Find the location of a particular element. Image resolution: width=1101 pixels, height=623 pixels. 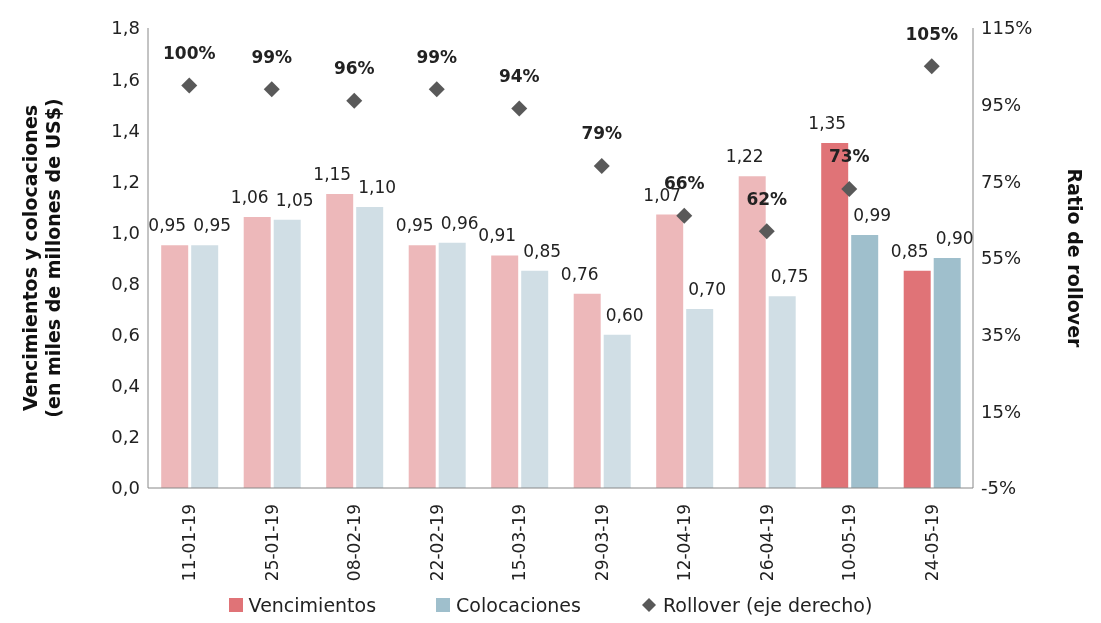

x-tick-label: 11-01-19 is located at coordinates (189, 543).